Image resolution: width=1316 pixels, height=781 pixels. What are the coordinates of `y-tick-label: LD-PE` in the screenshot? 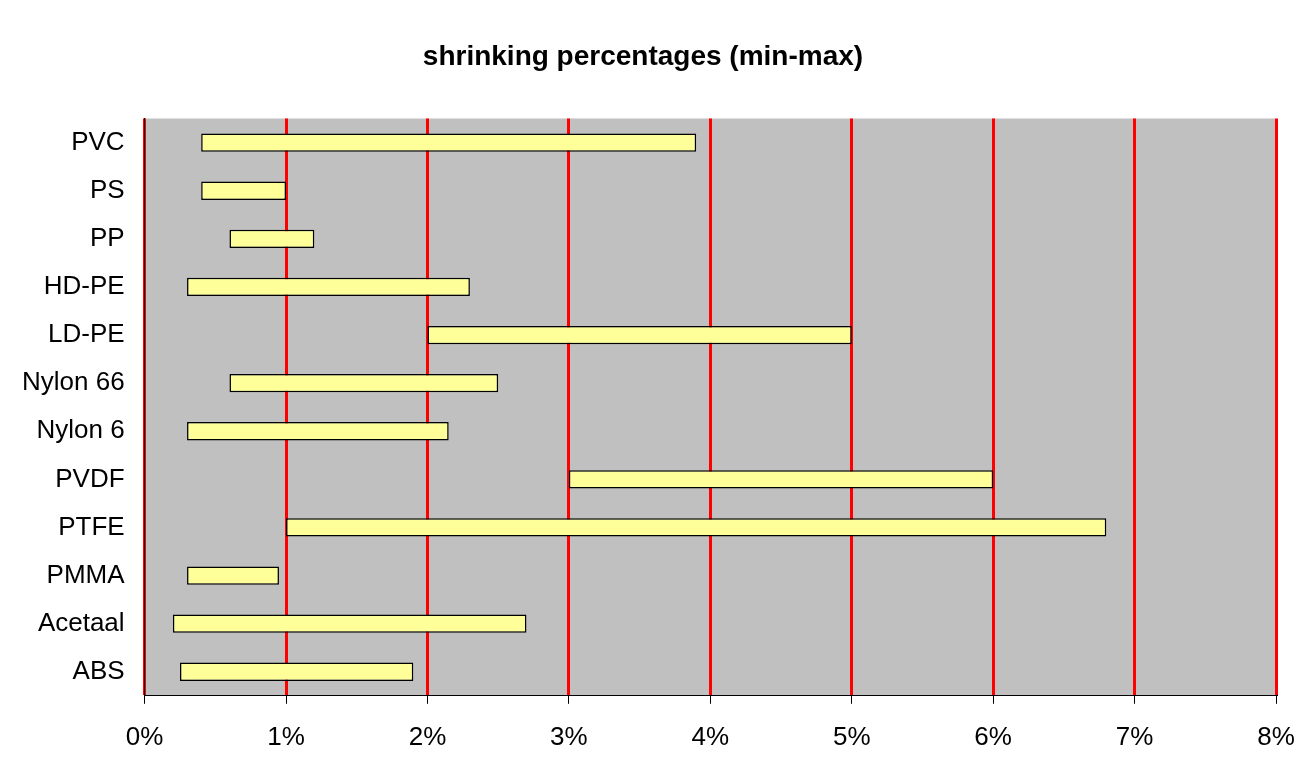 It's located at (86, 333).